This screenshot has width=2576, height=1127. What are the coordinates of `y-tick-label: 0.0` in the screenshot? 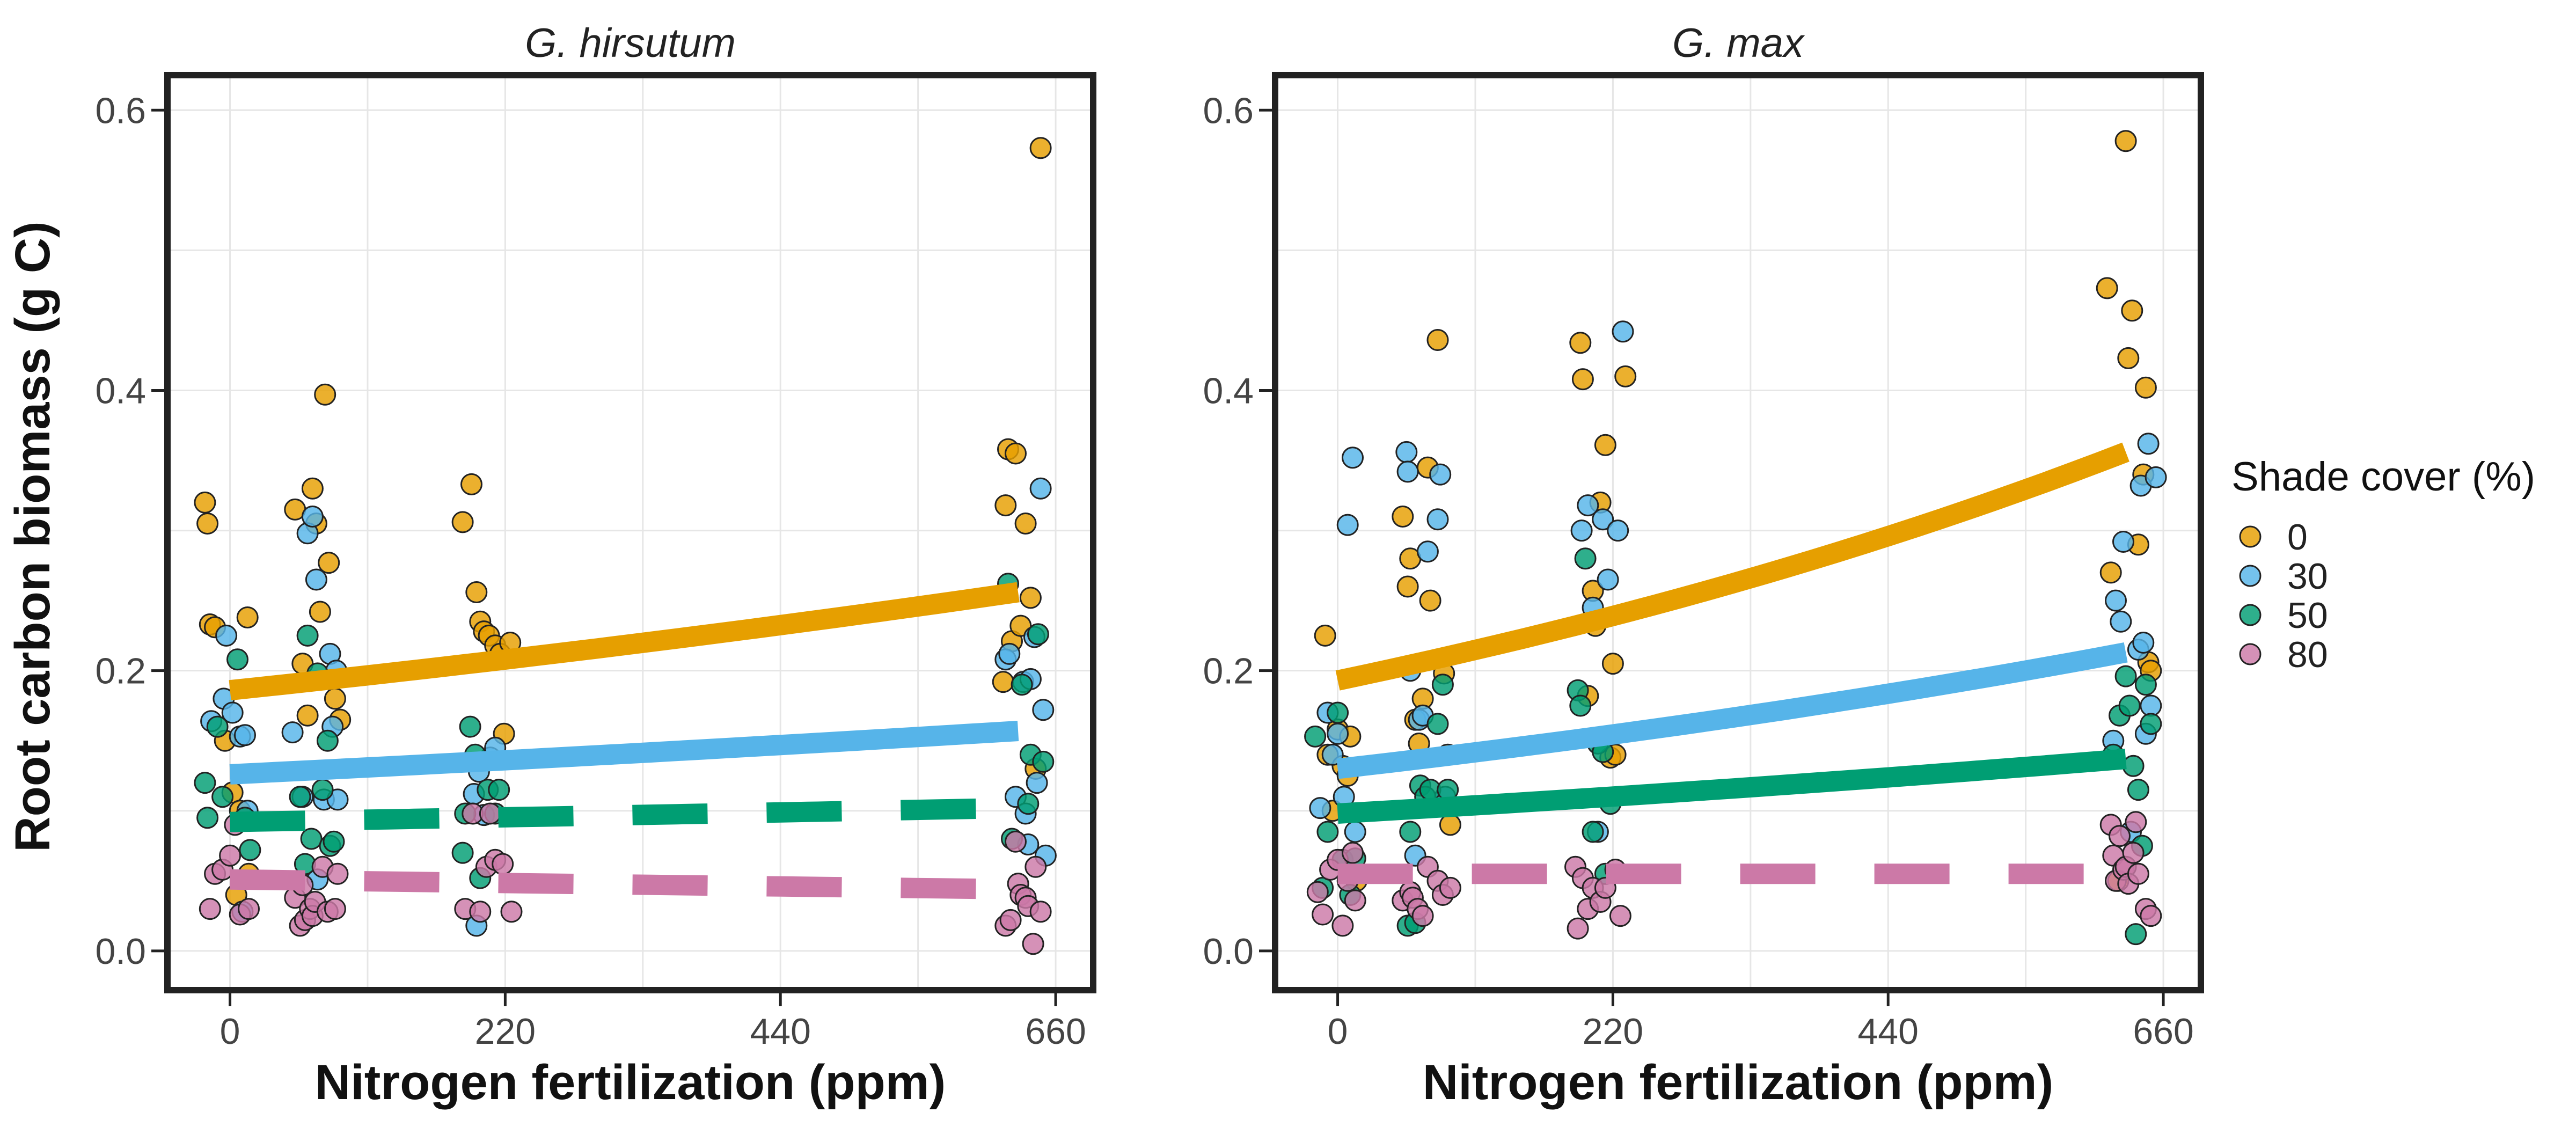 It's located at (120, 951).